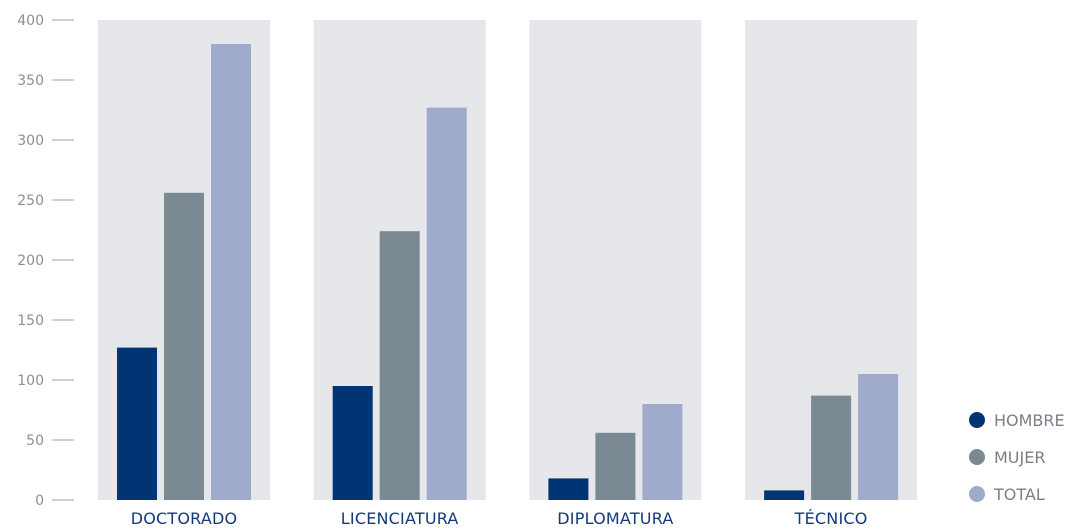 This screenshot has height=529, width=1081. Describe the element at coordinates (831, 447) in the screenshot. I see `bar-tecnico-mujer` at that location.